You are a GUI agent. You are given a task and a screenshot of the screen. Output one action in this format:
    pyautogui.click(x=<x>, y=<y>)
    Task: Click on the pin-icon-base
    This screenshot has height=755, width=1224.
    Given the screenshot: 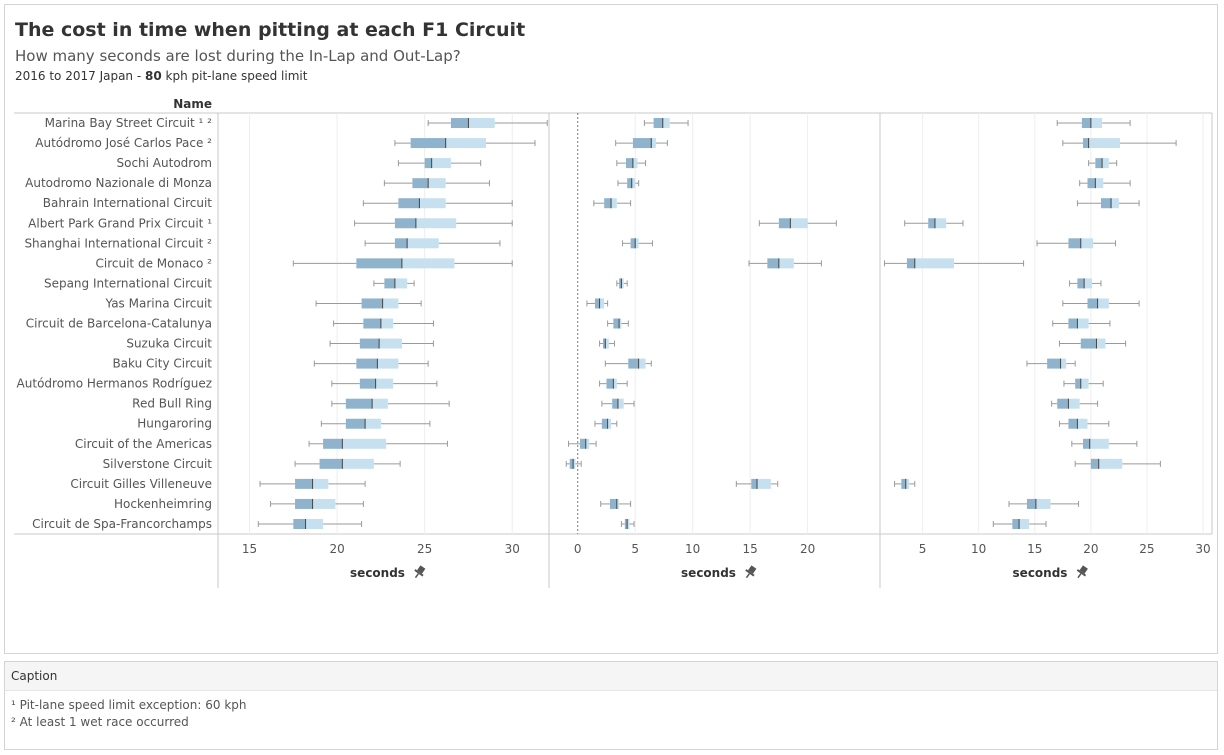 What is the action you would take?
    pyautogui.click(x=750, y=573)
    